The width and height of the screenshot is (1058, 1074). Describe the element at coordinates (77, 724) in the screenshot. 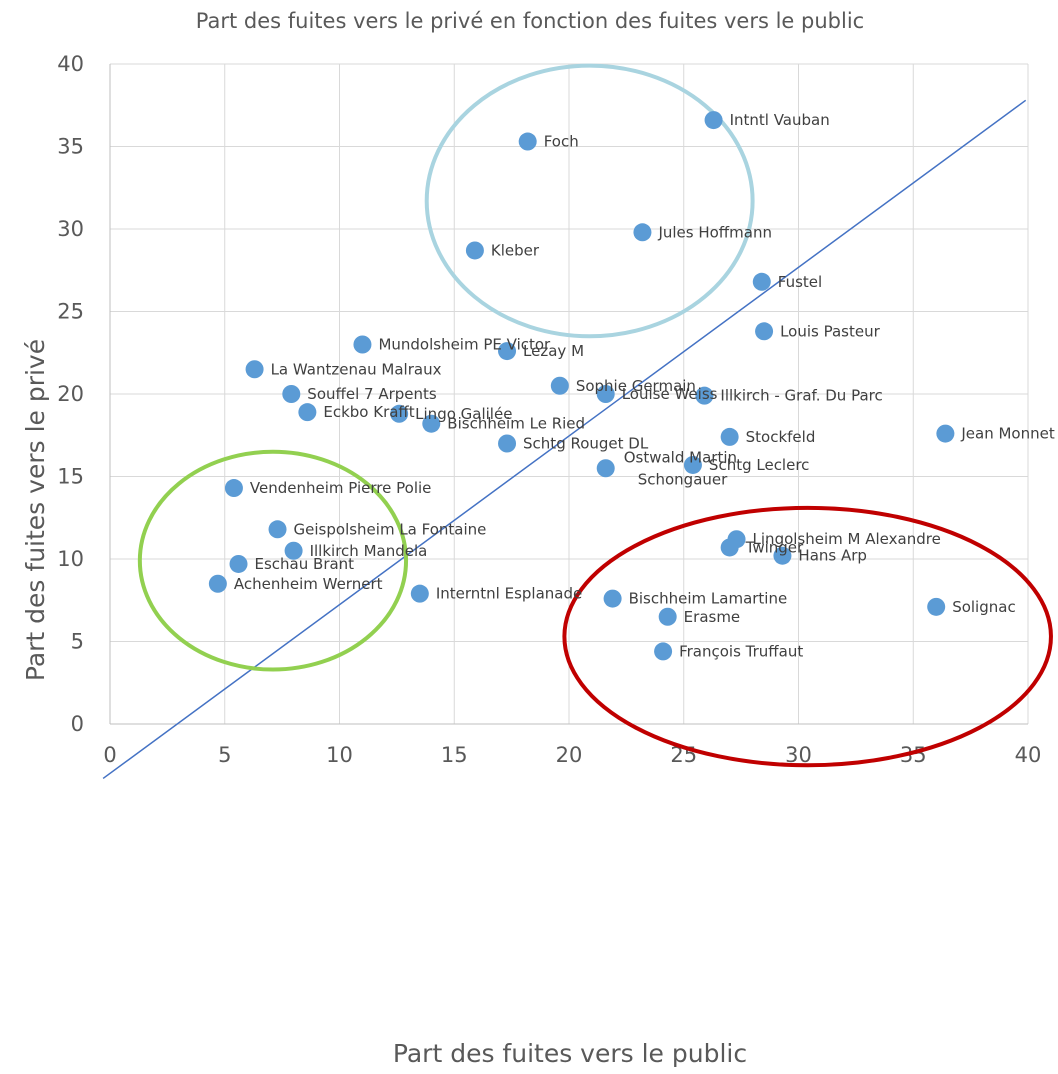

I see `y-tick-label: 0` at that location.